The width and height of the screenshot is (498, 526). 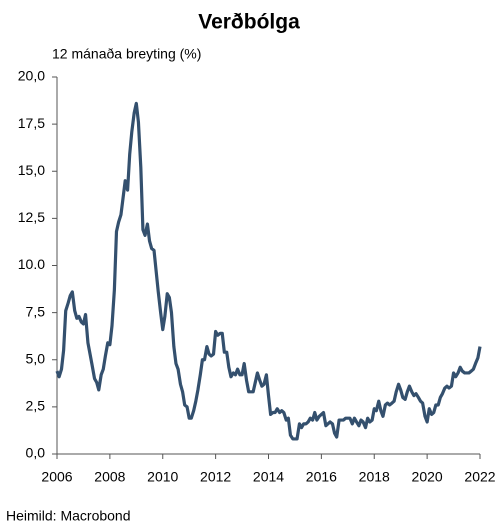 What do you see at coordinates (31, 170) in the screenshot?
I see `y-tick-label: 15,0` at bounding box center [31, 170].